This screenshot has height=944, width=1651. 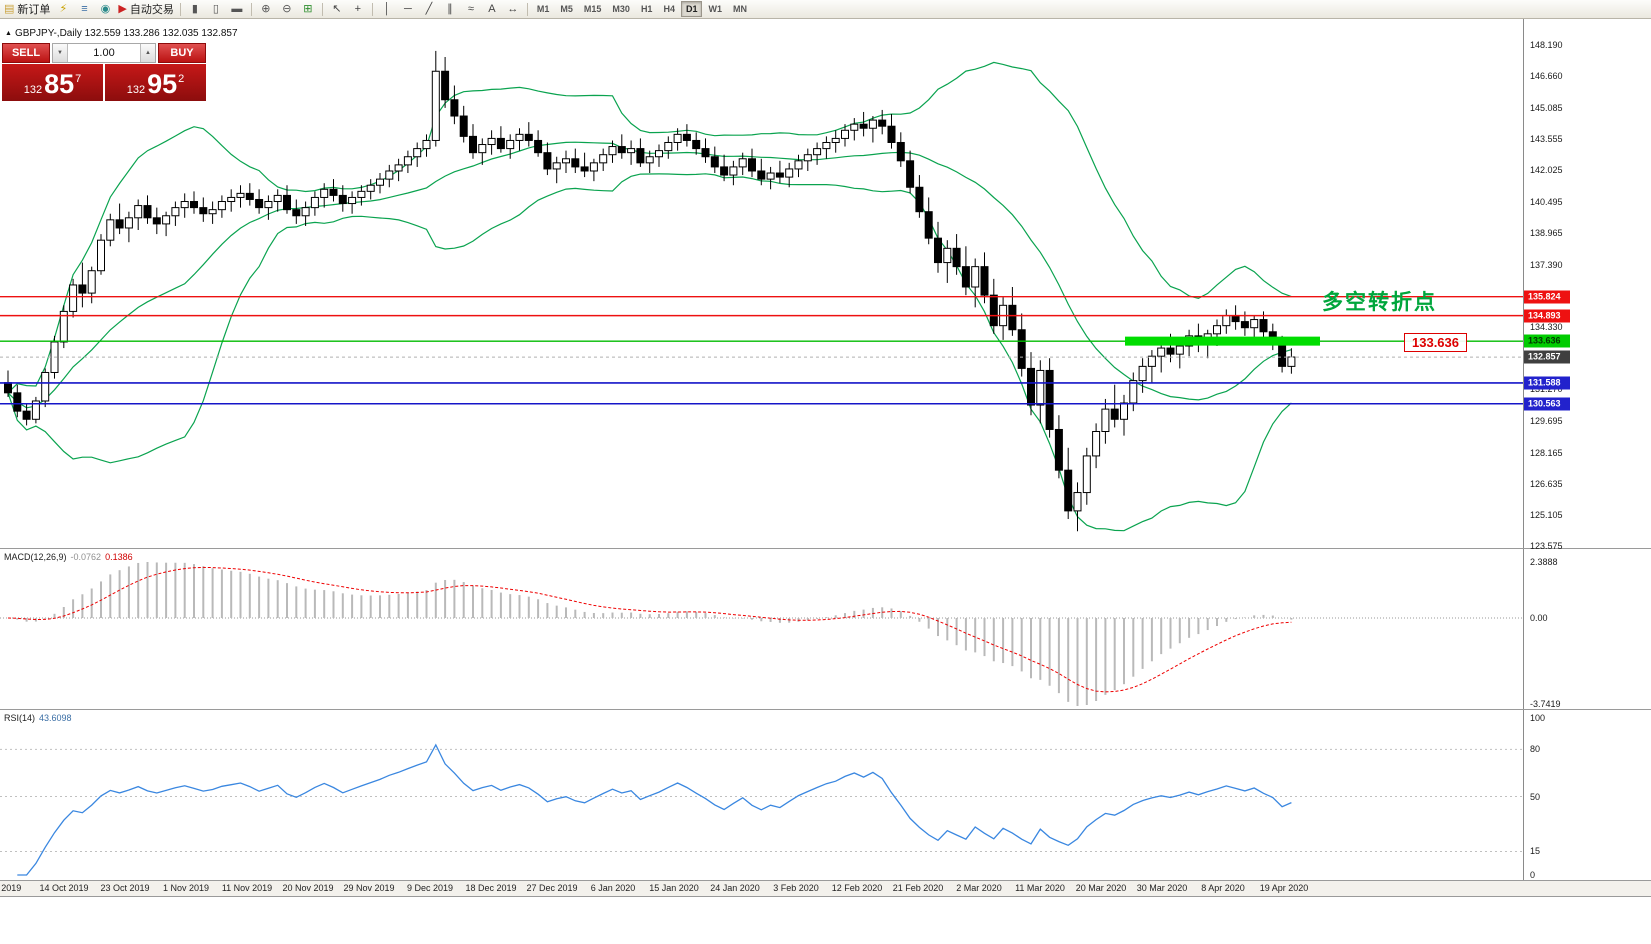 I want to click on price-axis-label: 123.575, so click(x=1546, y=545).